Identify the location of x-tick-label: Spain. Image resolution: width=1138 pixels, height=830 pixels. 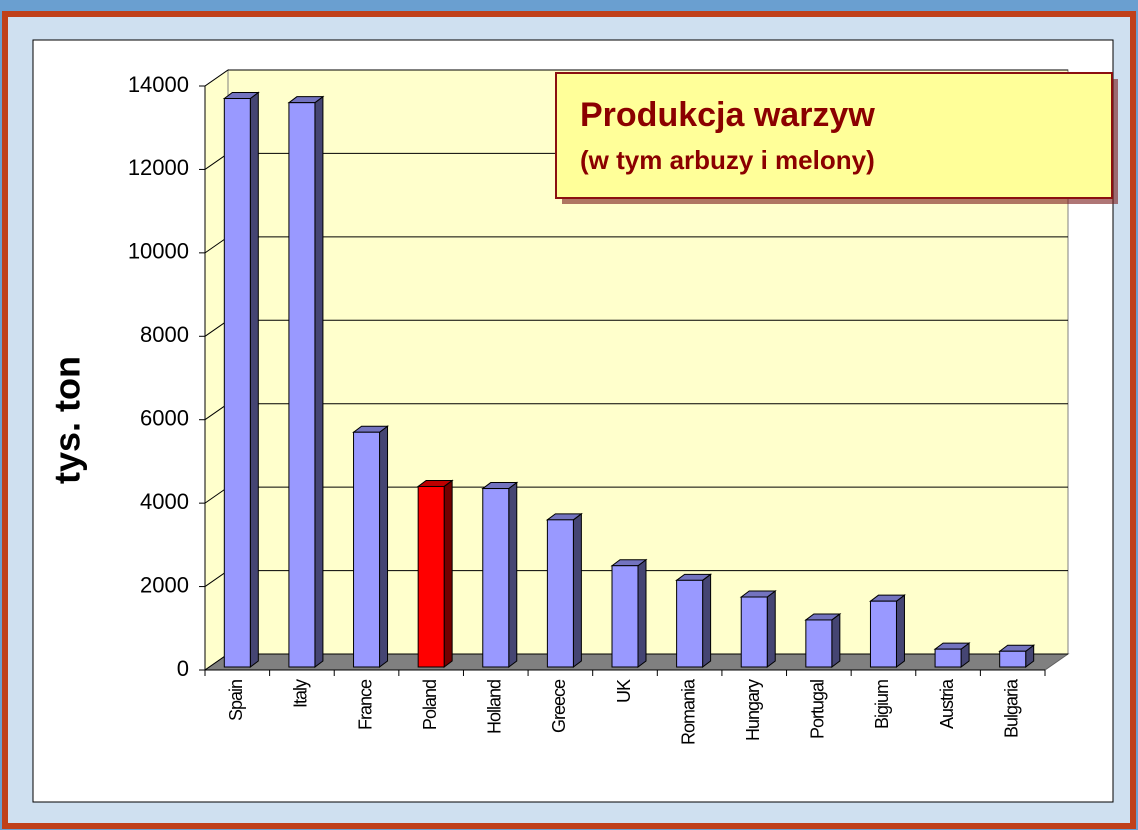
(236, 700).